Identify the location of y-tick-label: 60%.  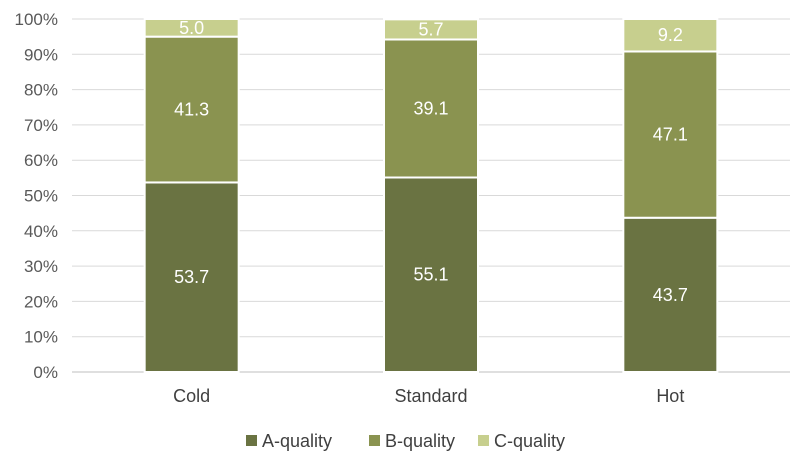
(41, 160).